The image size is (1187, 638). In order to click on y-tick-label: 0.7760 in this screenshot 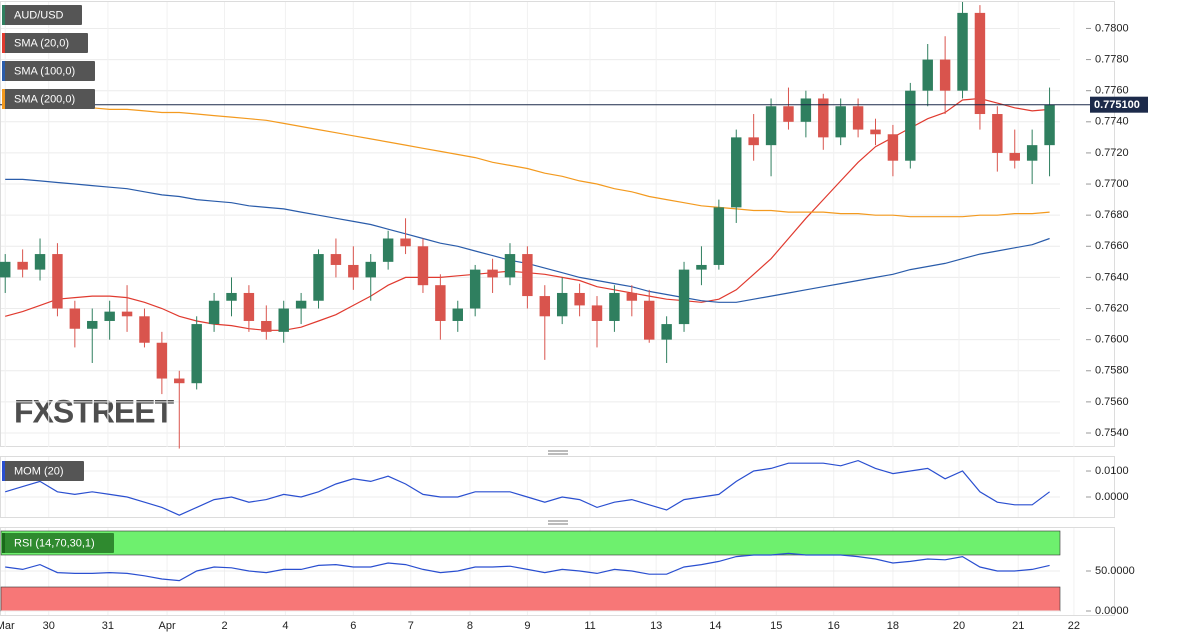, I will do `click(1112, 91)`.